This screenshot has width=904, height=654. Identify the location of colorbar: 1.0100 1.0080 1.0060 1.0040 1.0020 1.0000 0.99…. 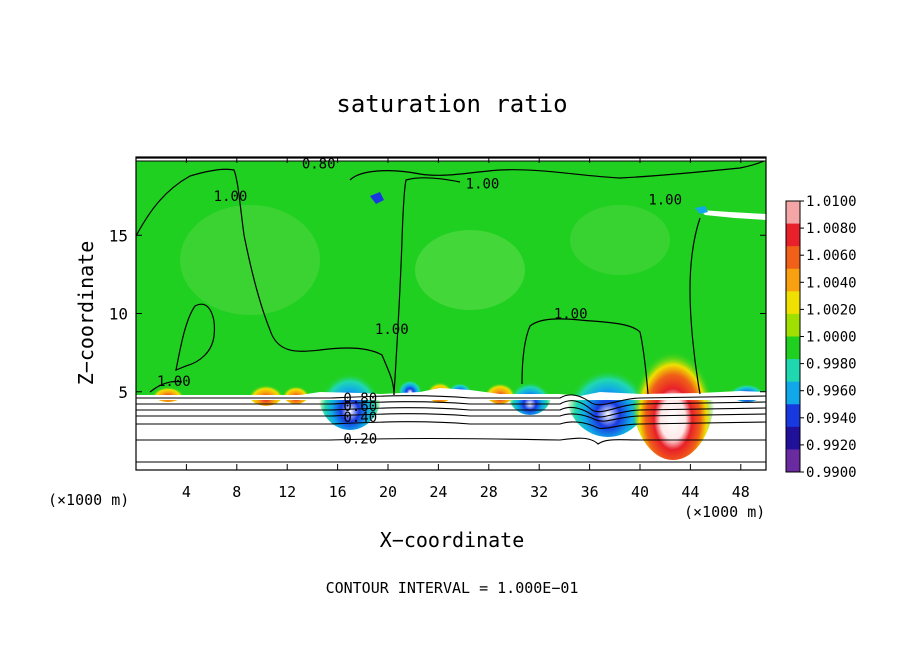
(821, 337).